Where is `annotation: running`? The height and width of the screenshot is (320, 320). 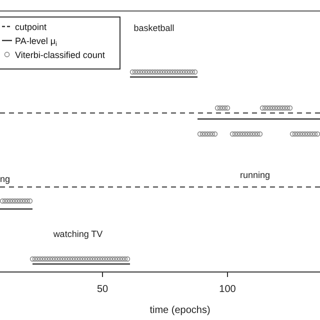
annotation: running is located at coordinates (255, 175).